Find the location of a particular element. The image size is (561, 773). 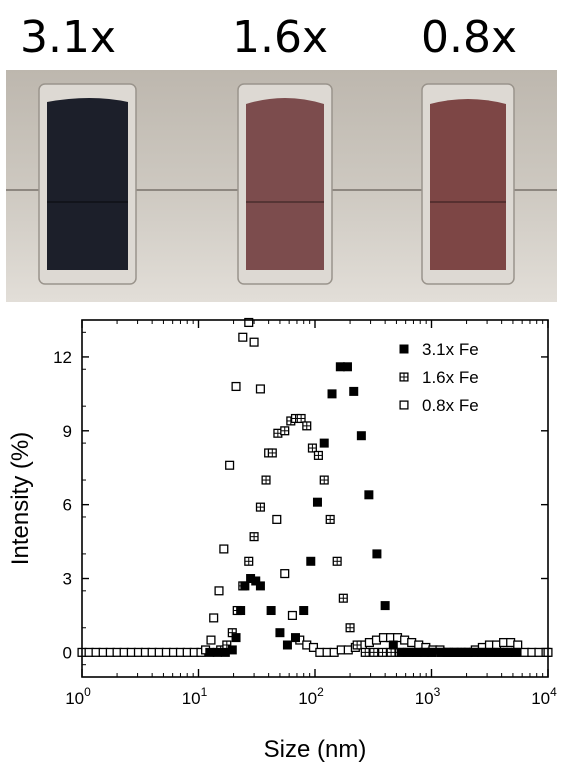

legend: 3.1x Fe 1.6x Fe 0.8x Fe is located at coordinates (439, 377).